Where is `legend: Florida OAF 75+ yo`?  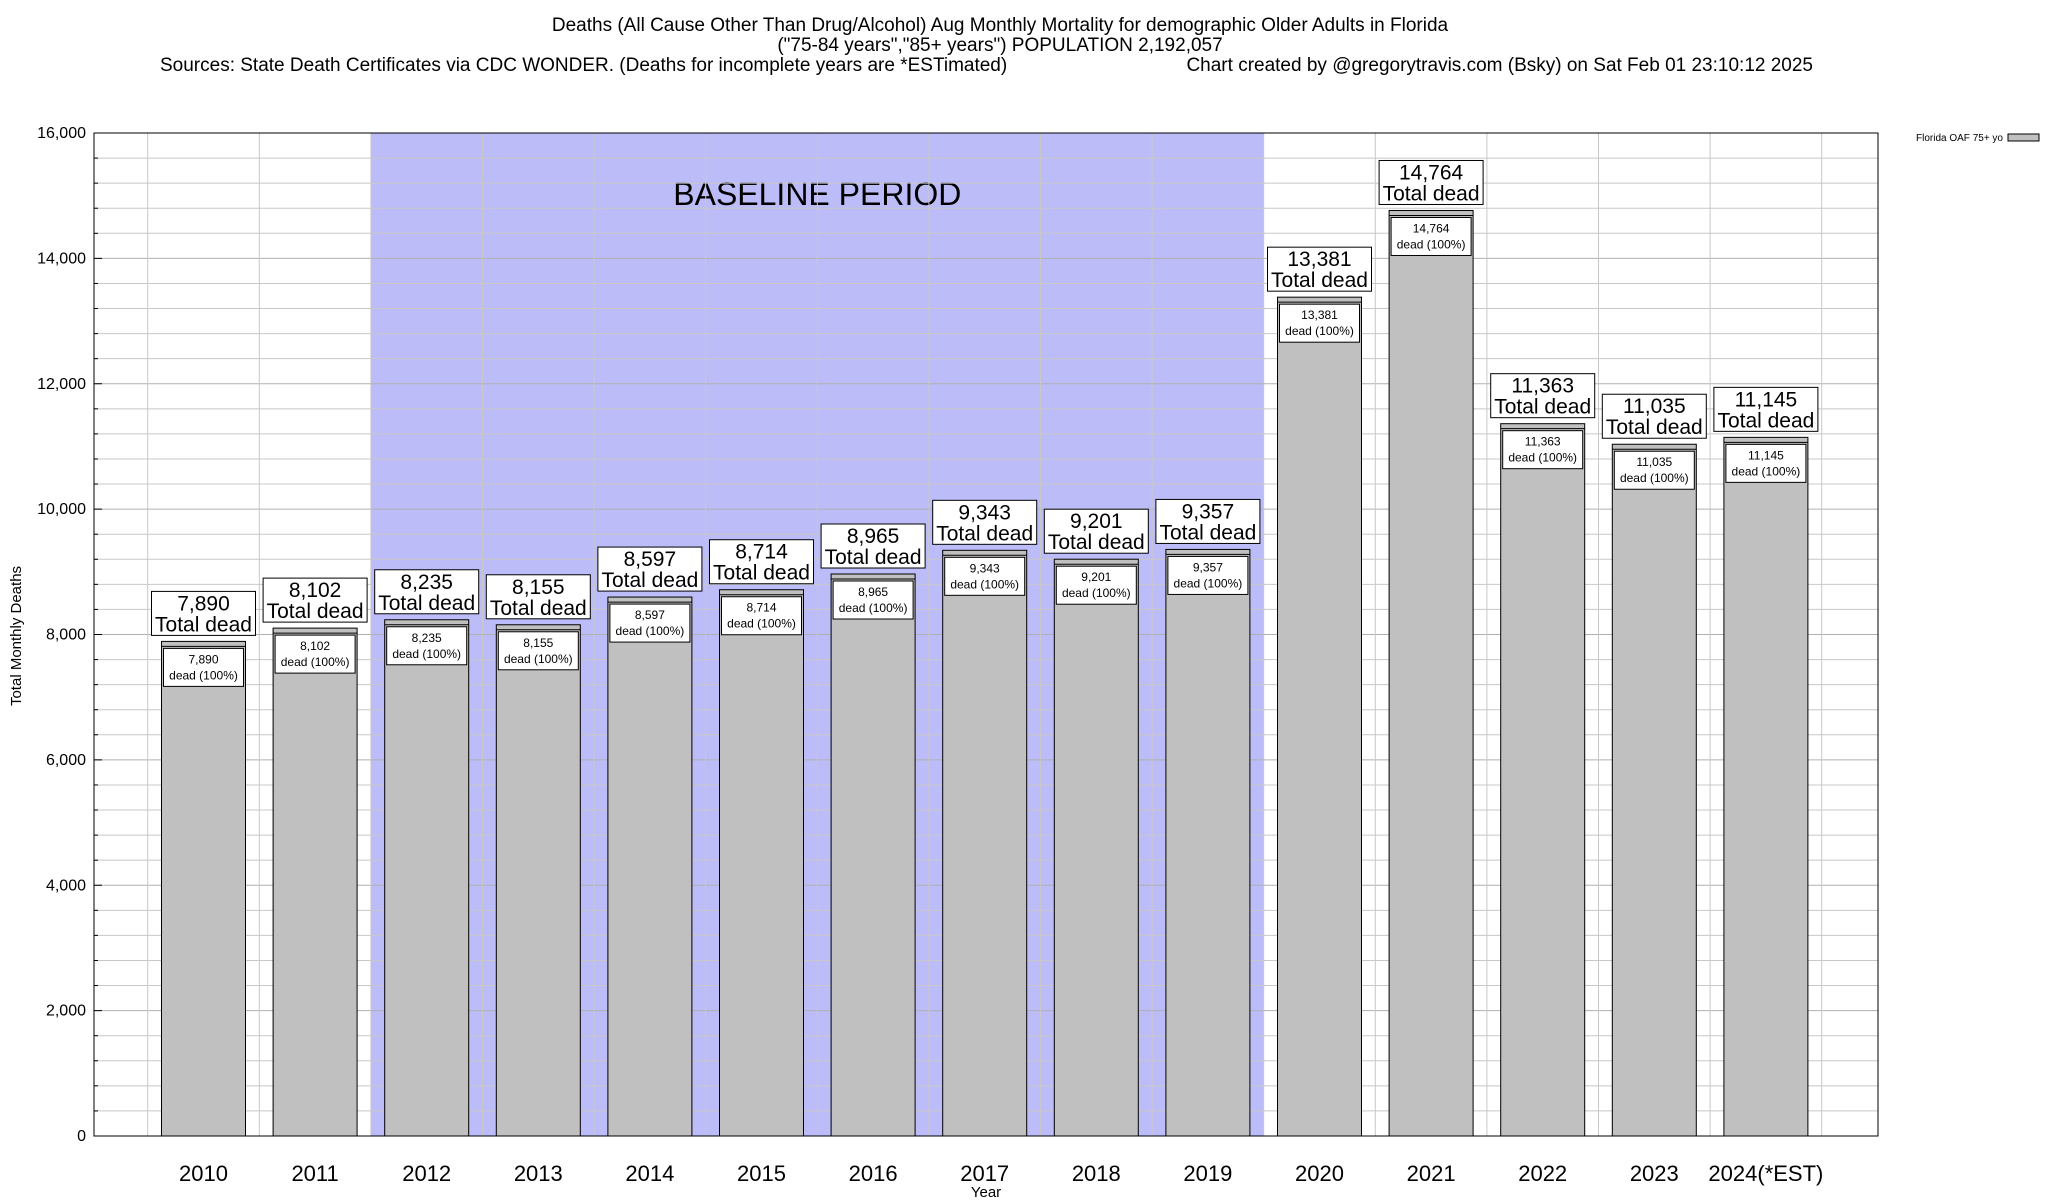 legend: Florida OAF 75+ yo is located at coordinates (1978, 138).